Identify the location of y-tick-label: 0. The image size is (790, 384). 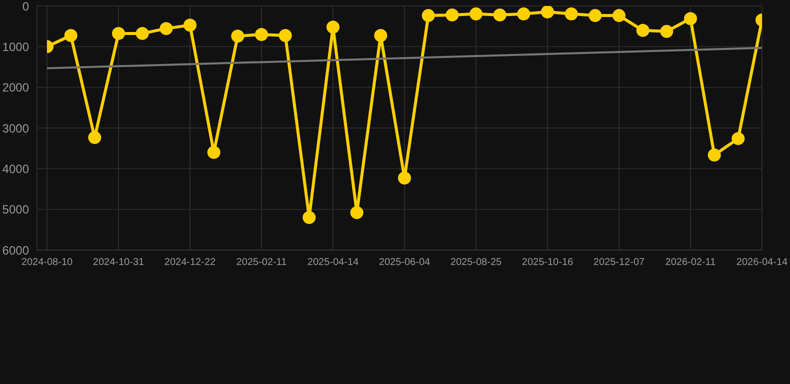
(26, 7).